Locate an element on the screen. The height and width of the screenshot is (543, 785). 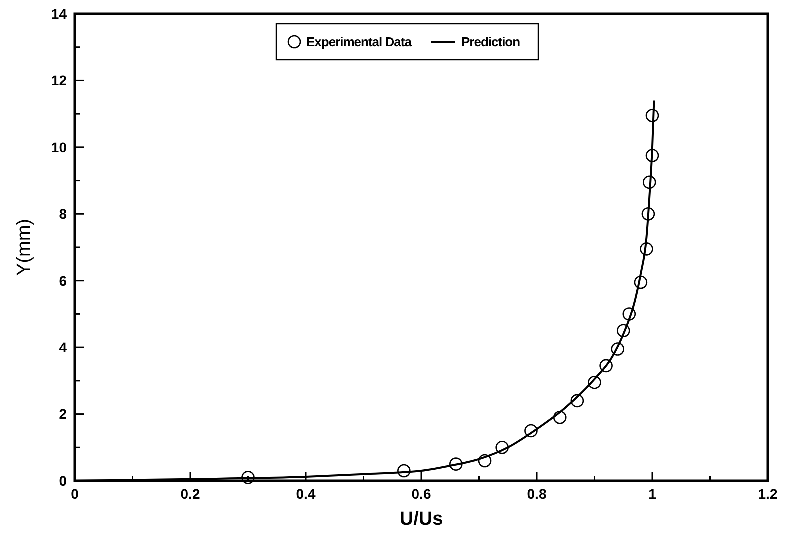
y-tick-label: 2 is located at coordinates (63, 414).